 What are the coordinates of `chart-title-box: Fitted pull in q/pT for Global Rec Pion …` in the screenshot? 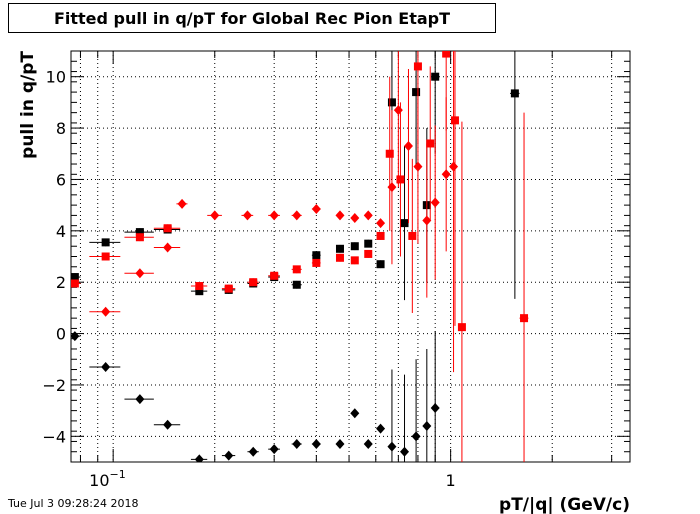 It's located at (252, 18).